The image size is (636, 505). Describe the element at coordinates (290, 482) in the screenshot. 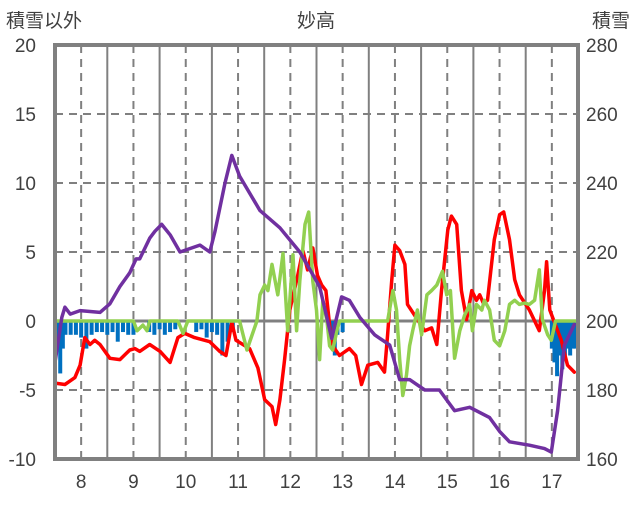

I see `x-tick-label: 12` at that location.